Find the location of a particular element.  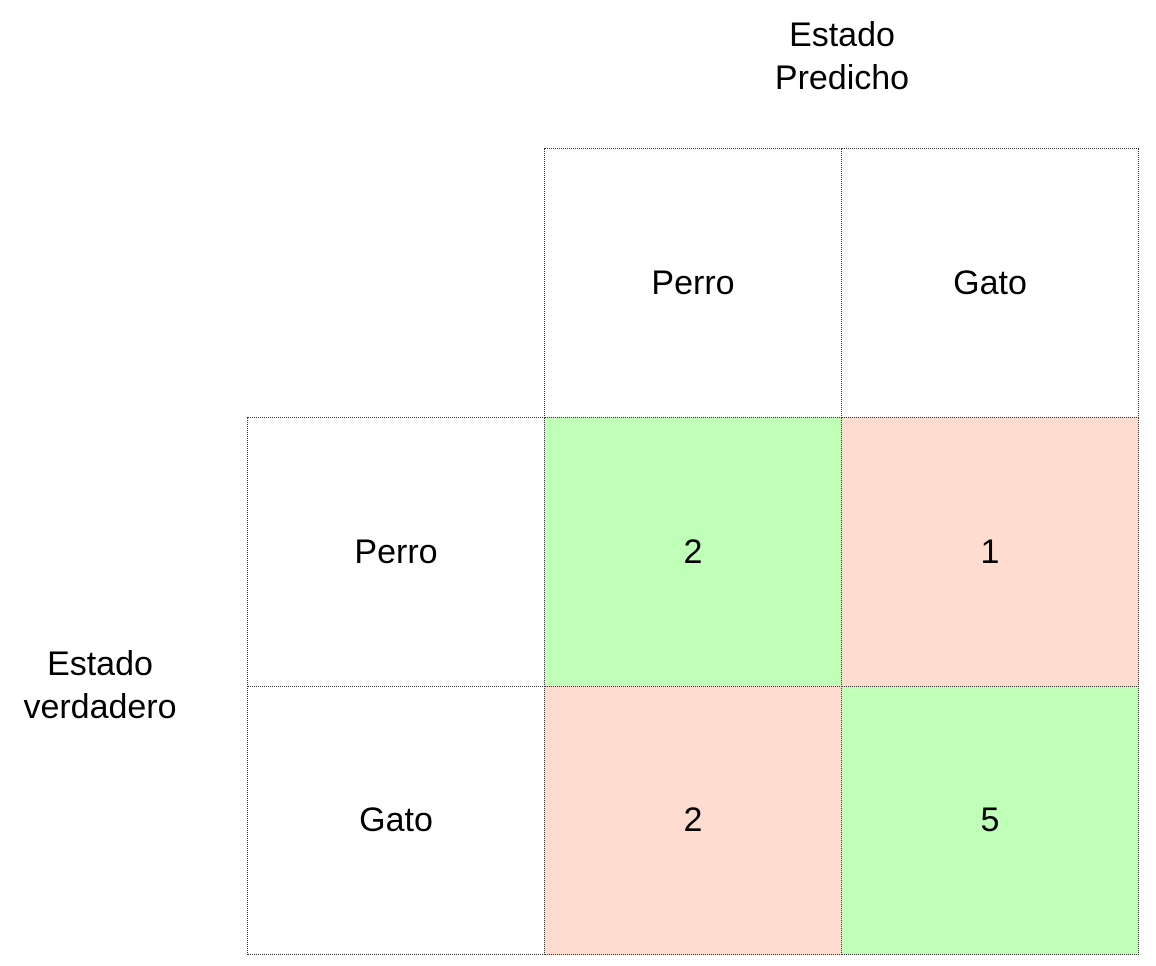

true-state-title: Estado verdadero is located at coordinates (100, 686).